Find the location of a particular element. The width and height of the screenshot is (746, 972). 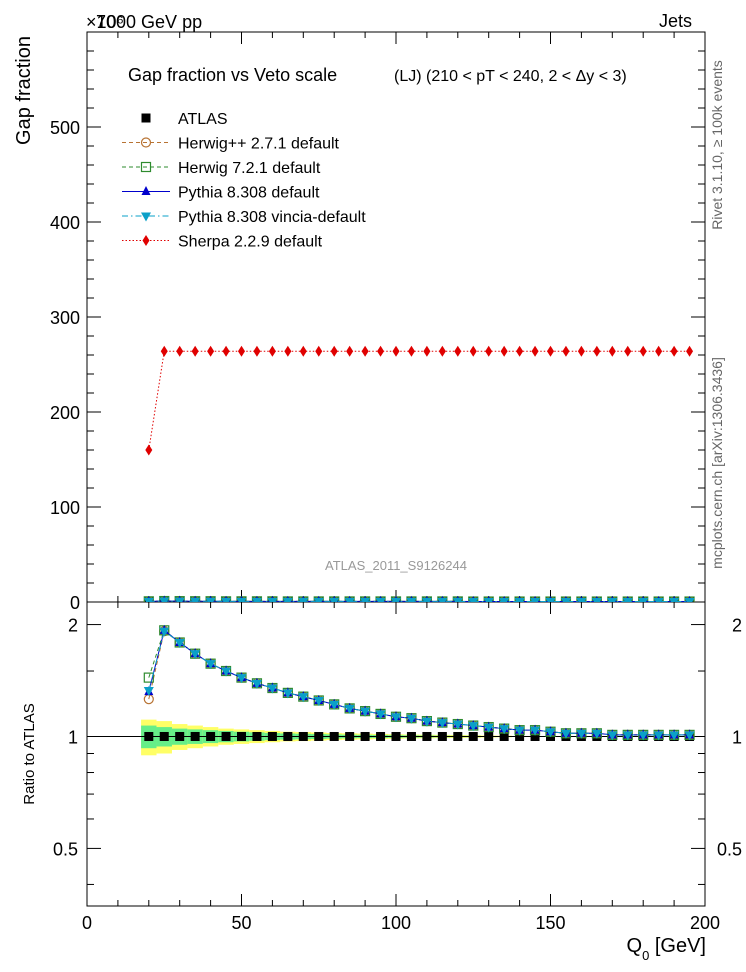

x-tick-label: 100 is located at coordinates (396, 923).